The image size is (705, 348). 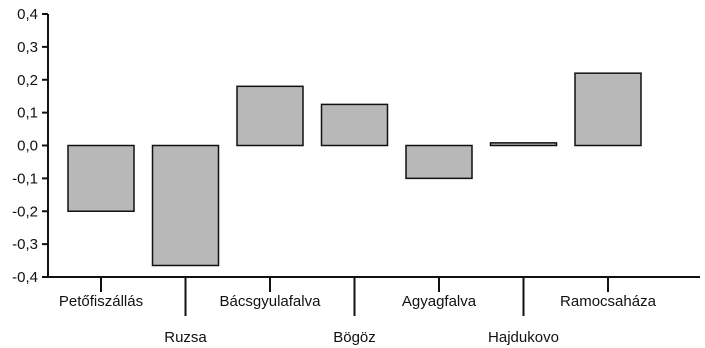 What do you see at coordinates (354, 337) in the screenshot?
I see `x-tick-label: Bögöz` at bounding box center [354, 337].